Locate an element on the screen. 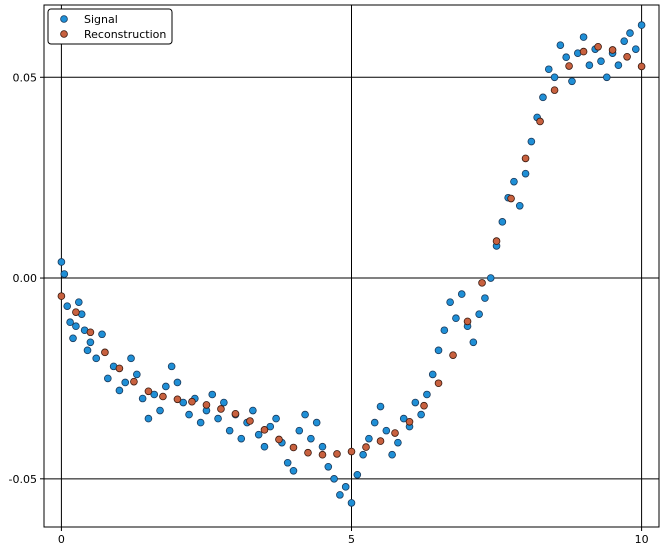 The image size is (664, 550). y-tick-label: 0.00 is located at coordinates (25, 278).